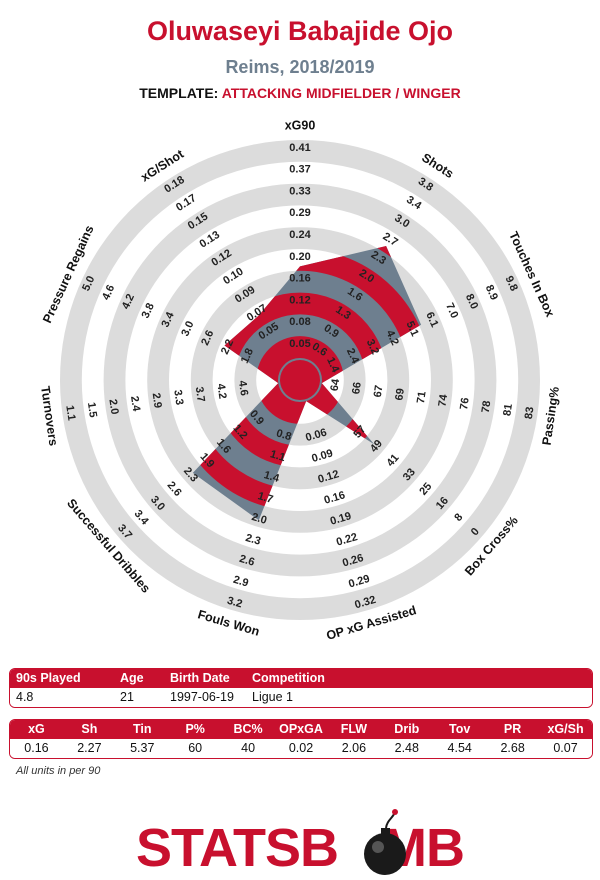 The height and width of the screenshot is (880, 600). Describe the element at coordinates (431, 319) in the screenshot. I see `radar-tick-label: 6.1` at that location.